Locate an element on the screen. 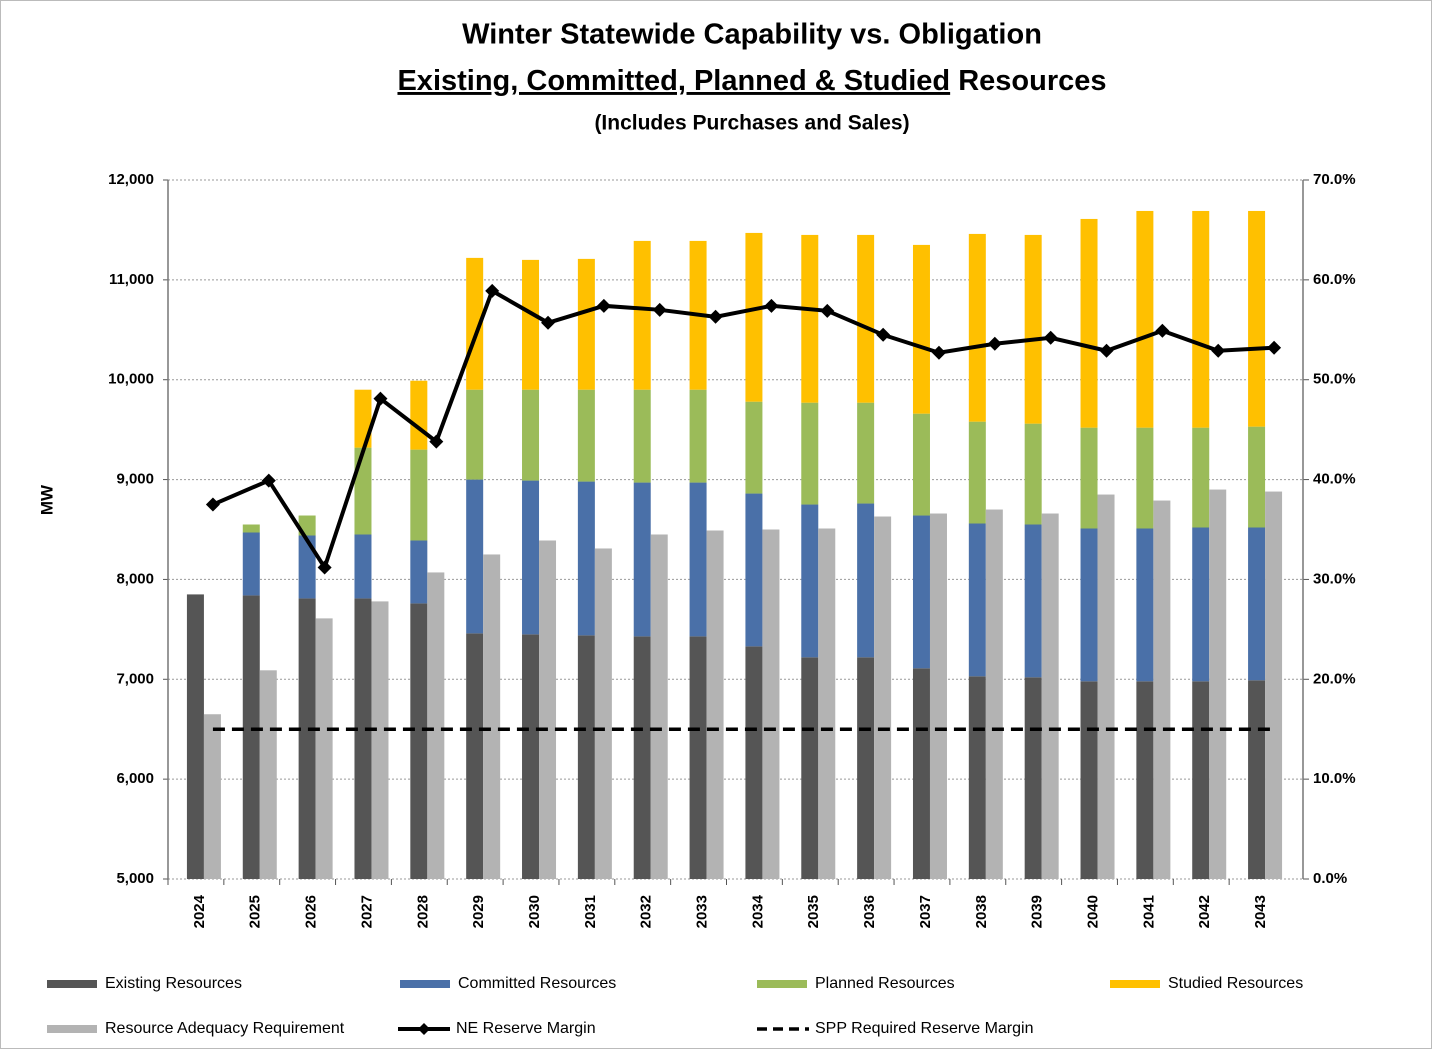 The image size is (1432, 1049). legend-item: Planned Resources is located at coordinates (856, 983).